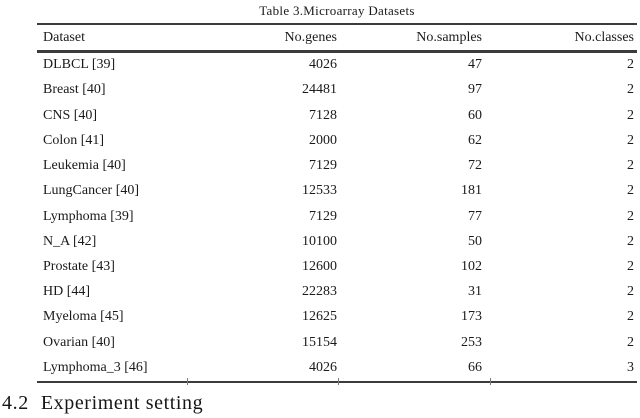 The height and width of the screenshot is (418, 640). What do you see at coordinates (311, 37) in the screenshot?
I see `column-header-no-genes: No.genes` at bounding box center [311, 37].